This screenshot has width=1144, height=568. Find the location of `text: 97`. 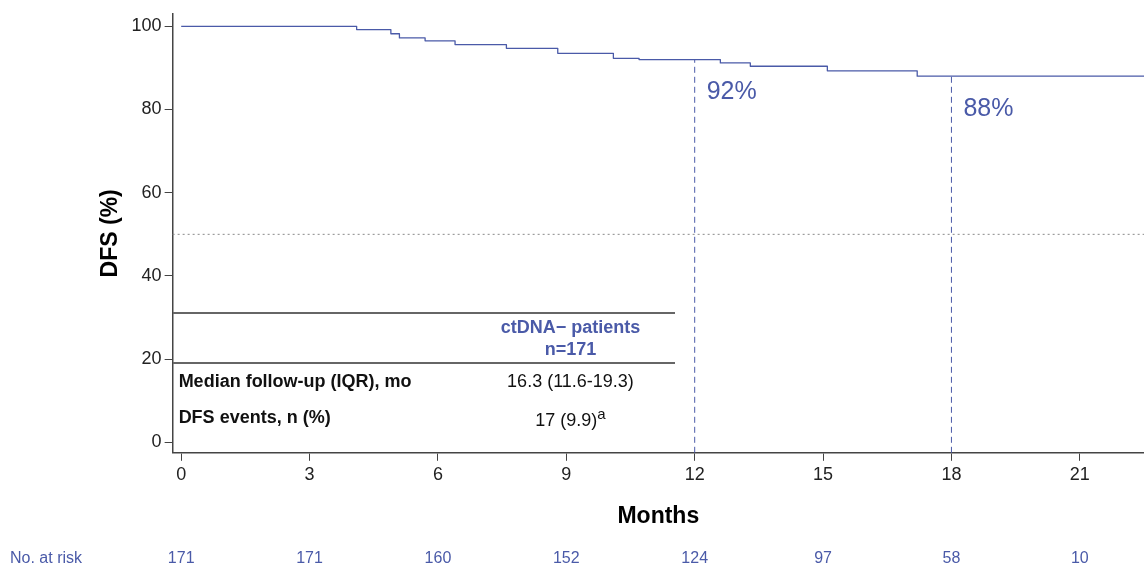

text: 97 is located at coordinates (823, 558).